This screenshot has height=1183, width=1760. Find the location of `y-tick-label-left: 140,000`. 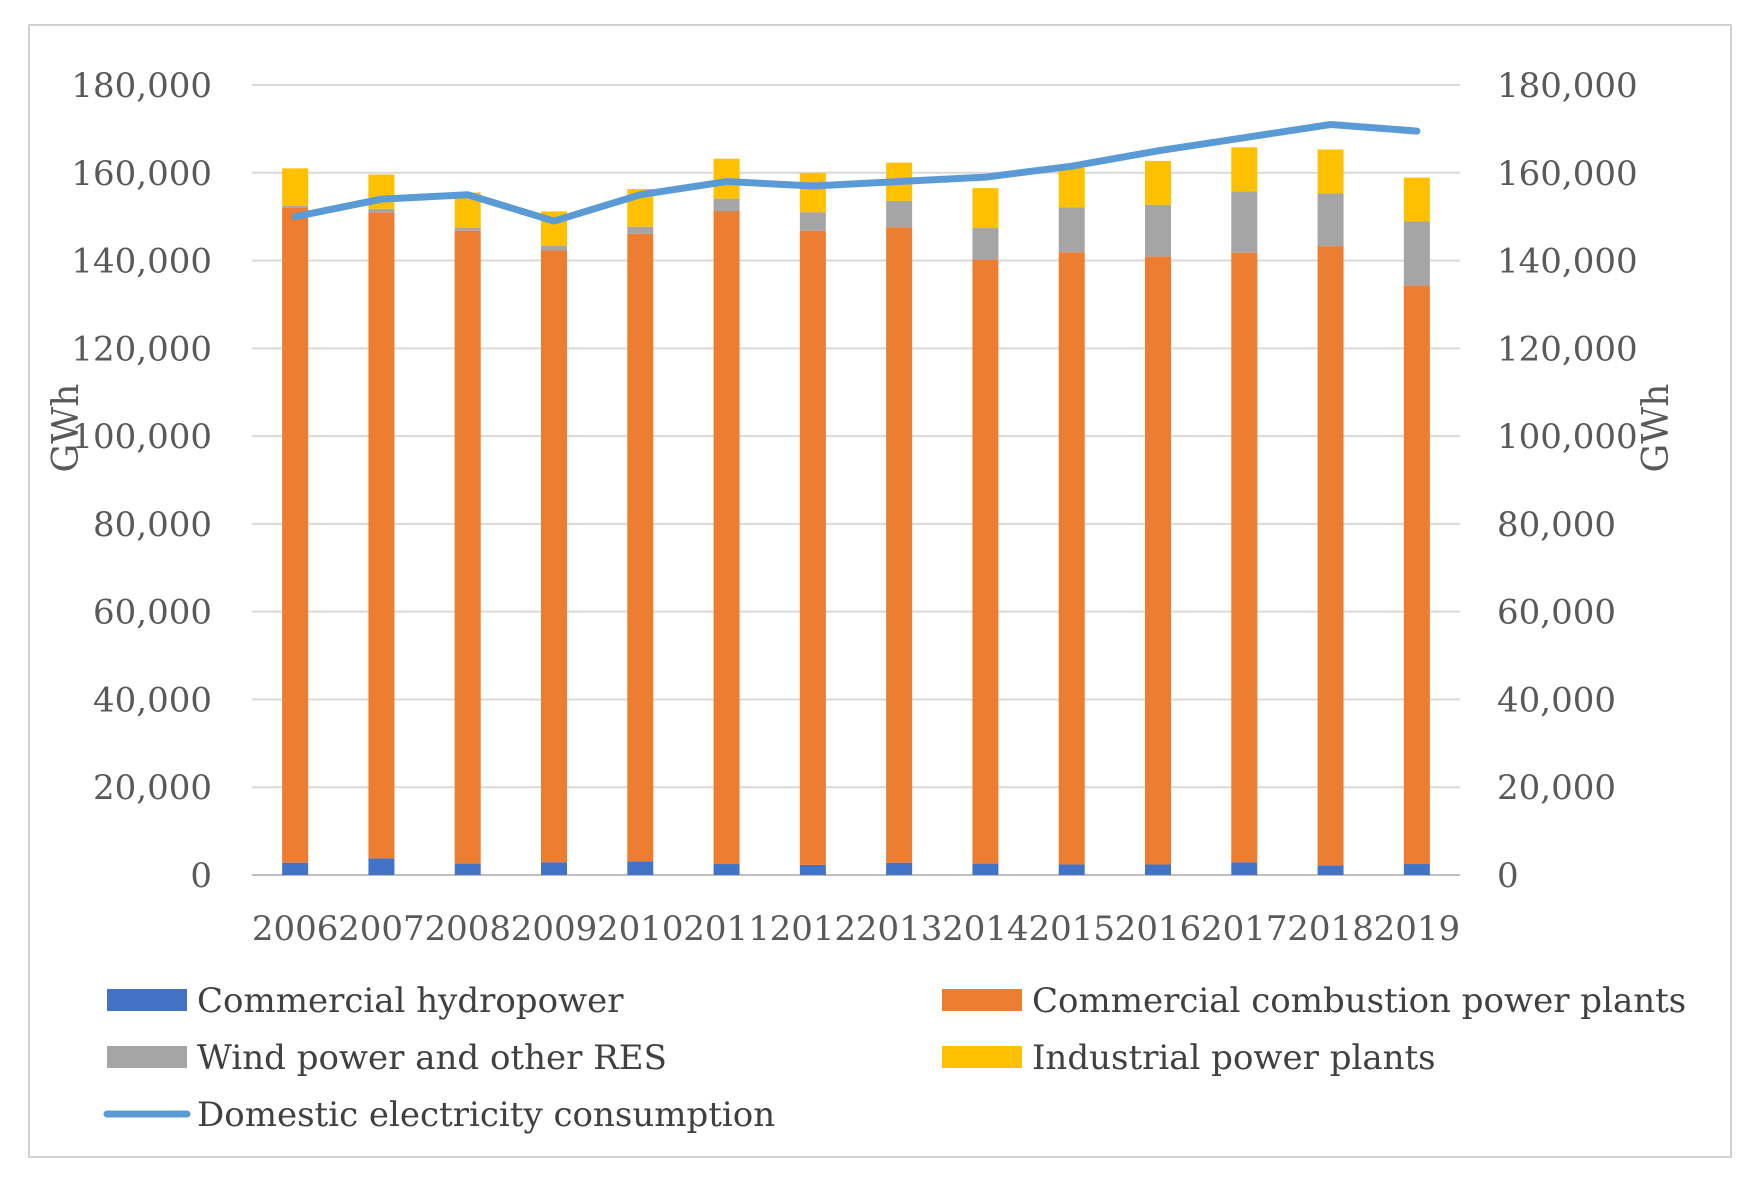

y-tick-label-left: 140,000 is located at coordinates (141, 262).